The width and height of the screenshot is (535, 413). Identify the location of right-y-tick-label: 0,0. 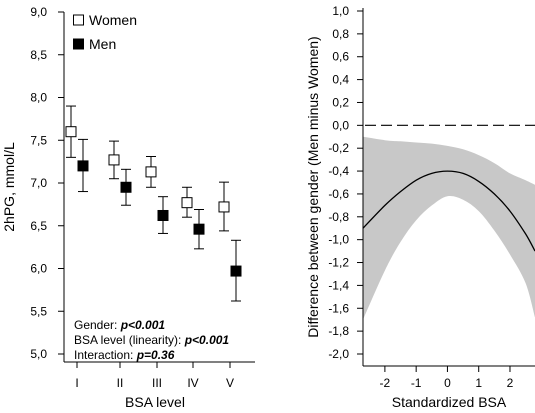
(340, 125).